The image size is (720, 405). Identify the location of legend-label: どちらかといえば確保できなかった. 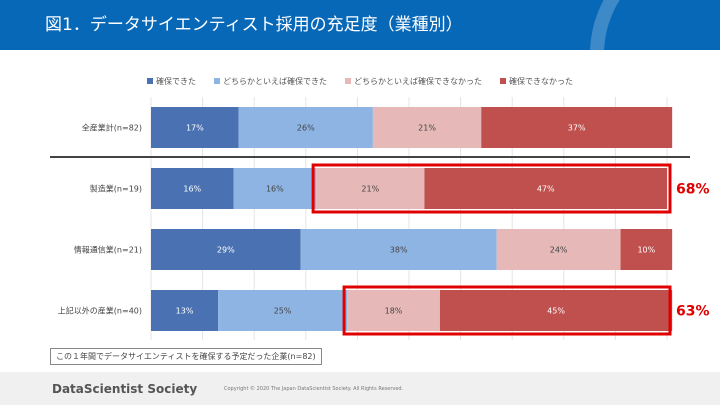
(418, 81).